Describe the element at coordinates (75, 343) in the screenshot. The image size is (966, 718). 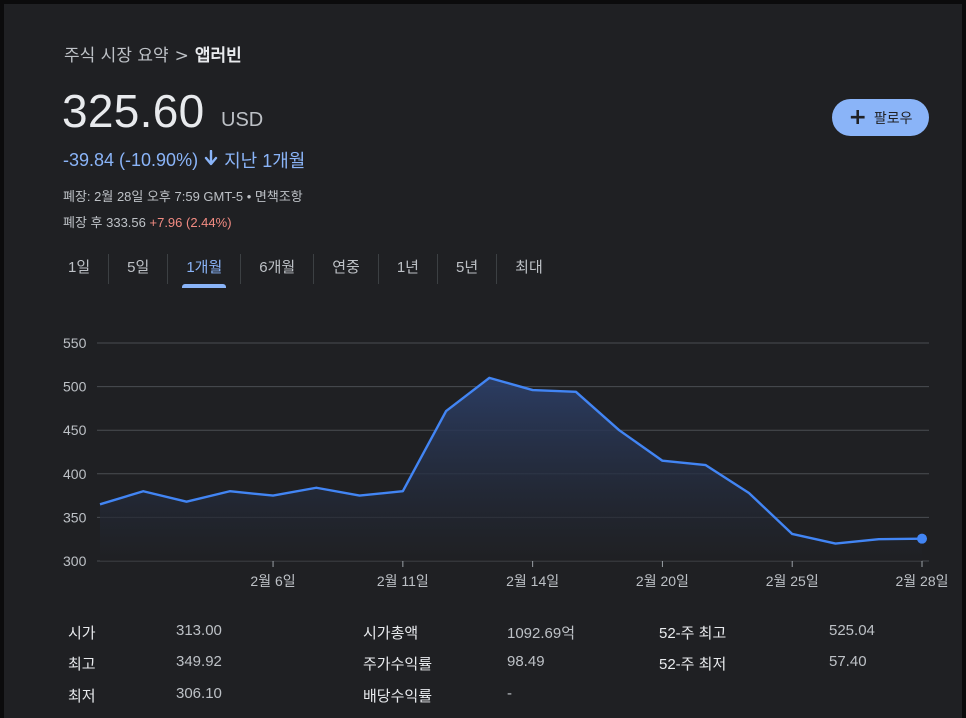
I see `y-tick-label: 550` at that location.